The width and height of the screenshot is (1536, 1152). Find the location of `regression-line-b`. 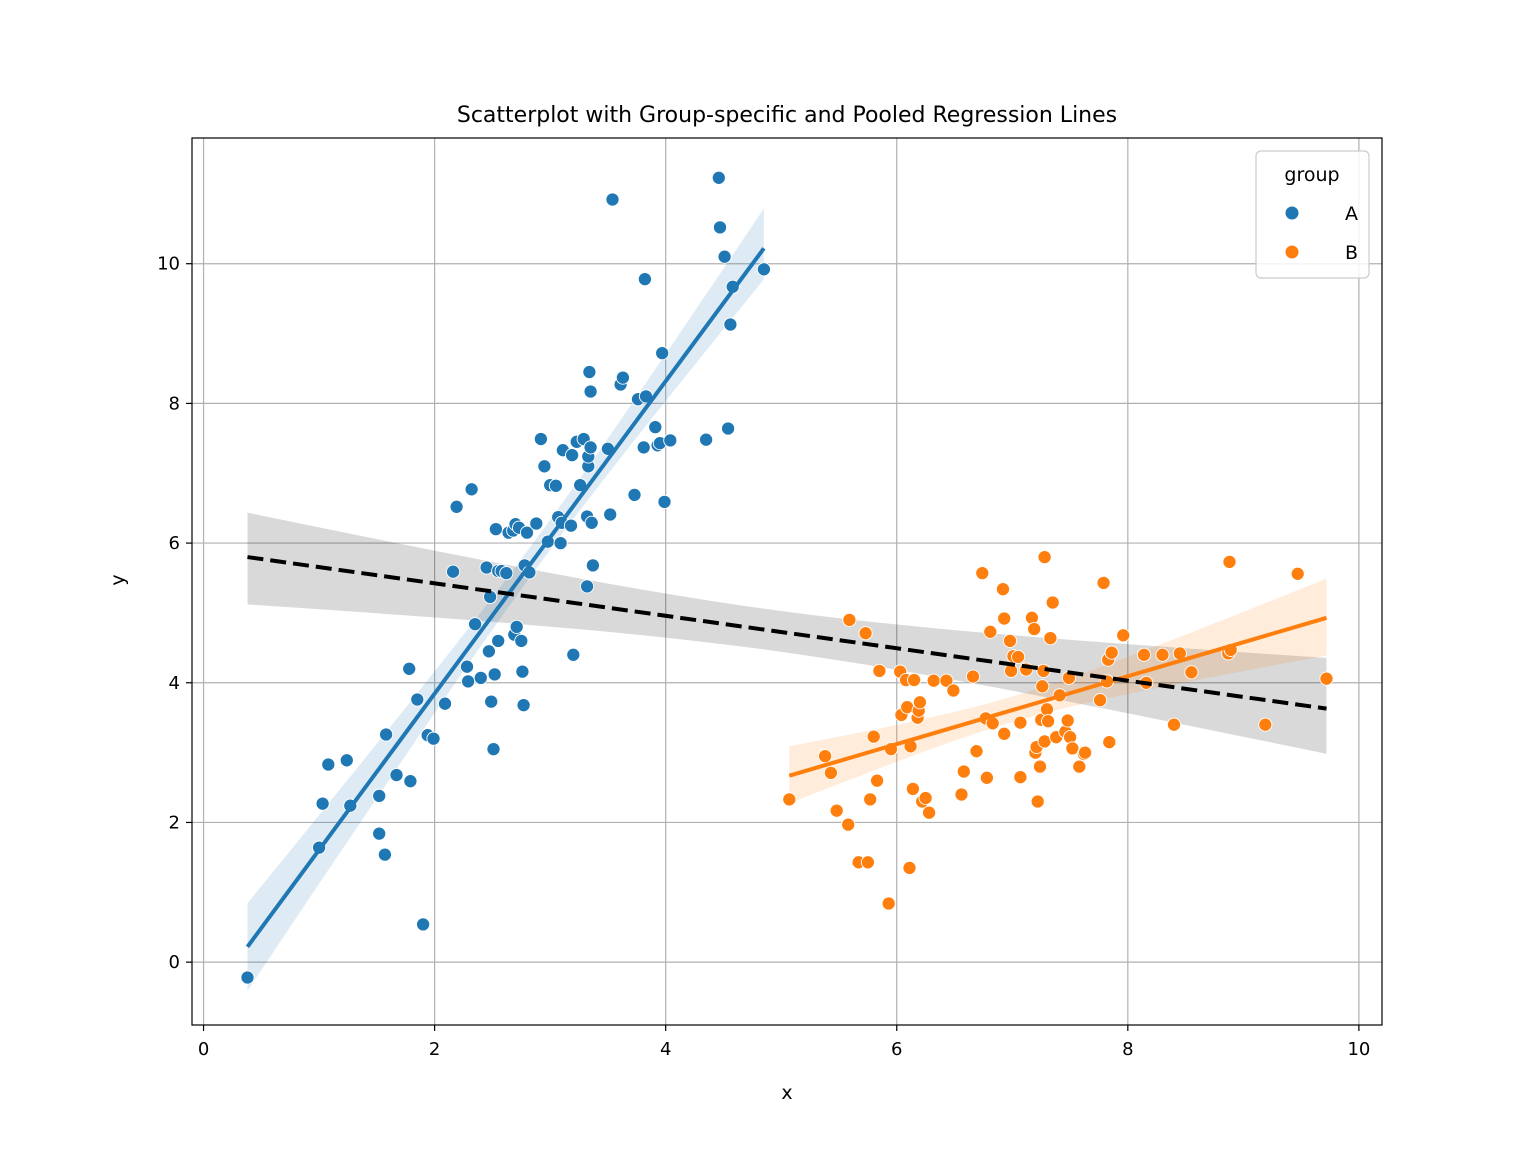

regression-line-b is located at coordinates (1058, 696).